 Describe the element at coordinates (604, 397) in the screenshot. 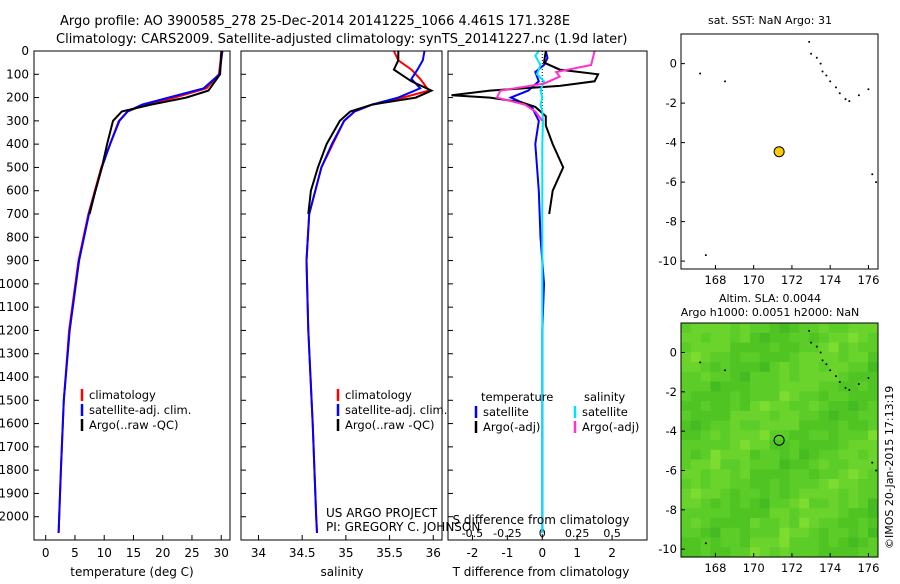

I see `legend-header: salinity` at that location.